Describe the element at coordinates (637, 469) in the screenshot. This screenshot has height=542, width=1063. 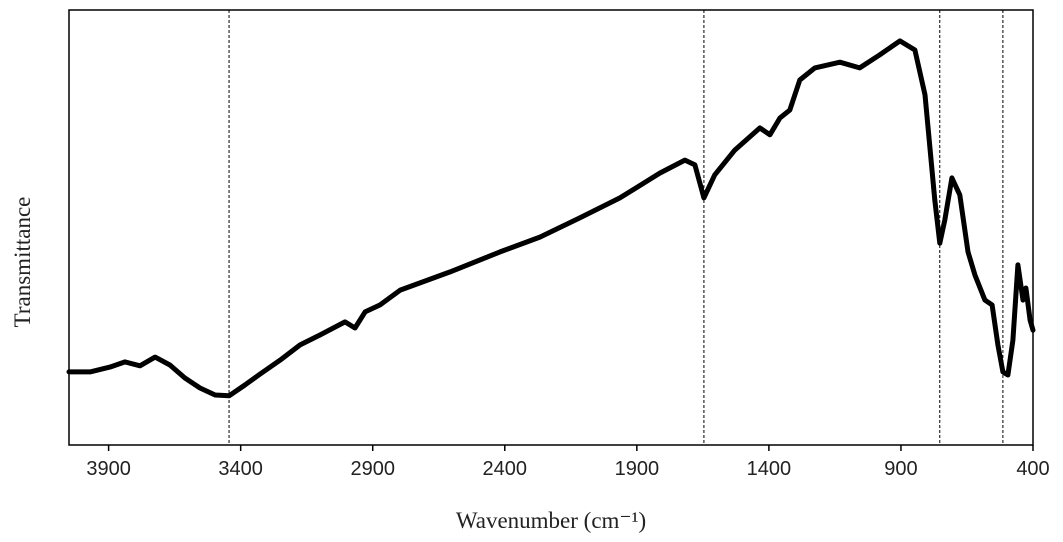
I see `x-tick-label: 1900` at that location.